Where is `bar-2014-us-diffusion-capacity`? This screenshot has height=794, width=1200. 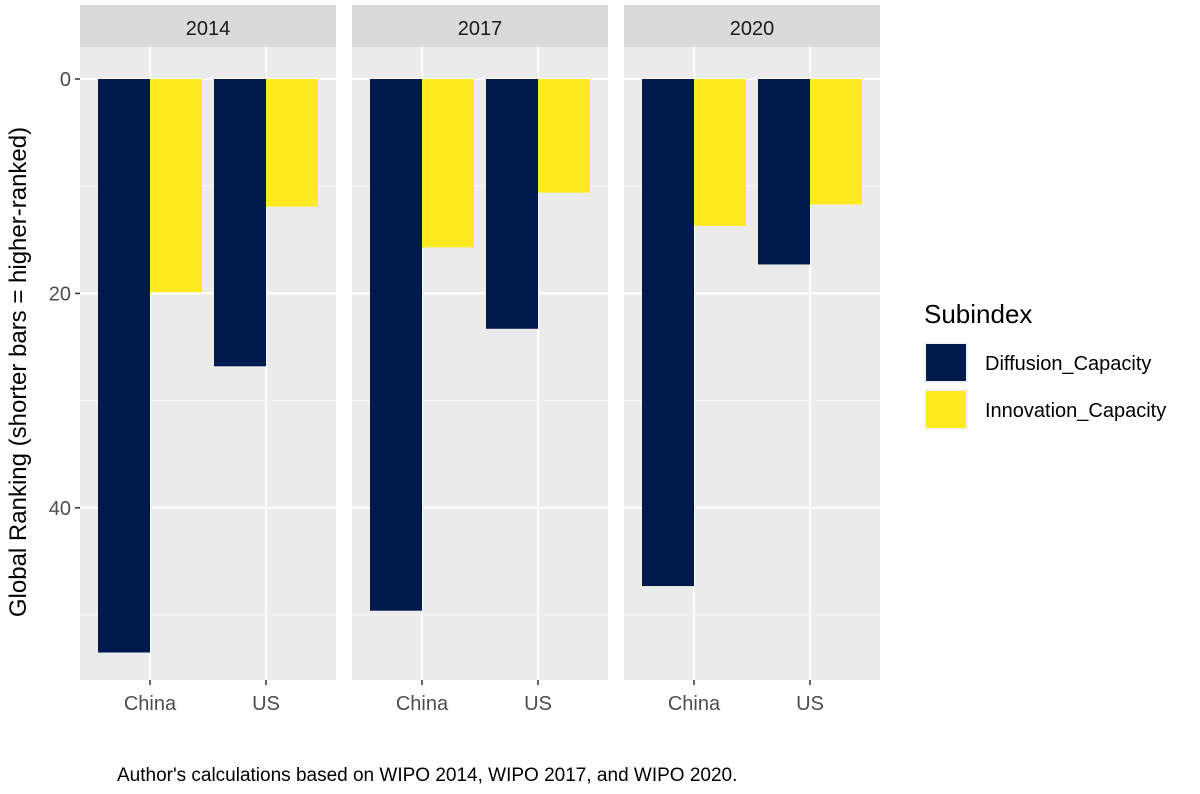
bar-2014-us-diffusion-capacity is located at coordinates (240, 223).